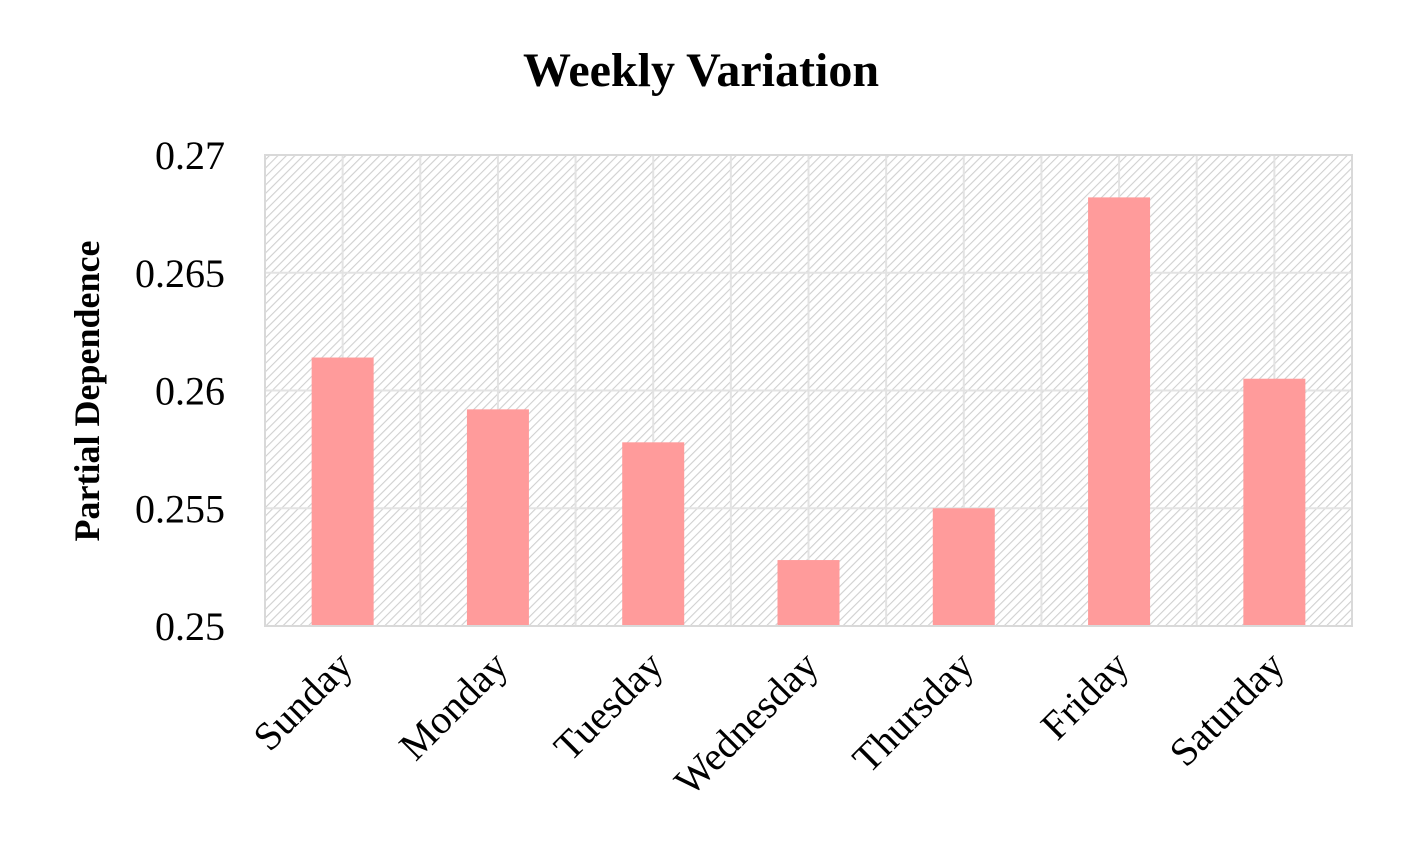 The width and height of the screenshot is (1402, 866). What do you see at coordinates (190, 391) in the screenshot?
I see `y-tick-label: 0.26` at bounding box center [190, 391].